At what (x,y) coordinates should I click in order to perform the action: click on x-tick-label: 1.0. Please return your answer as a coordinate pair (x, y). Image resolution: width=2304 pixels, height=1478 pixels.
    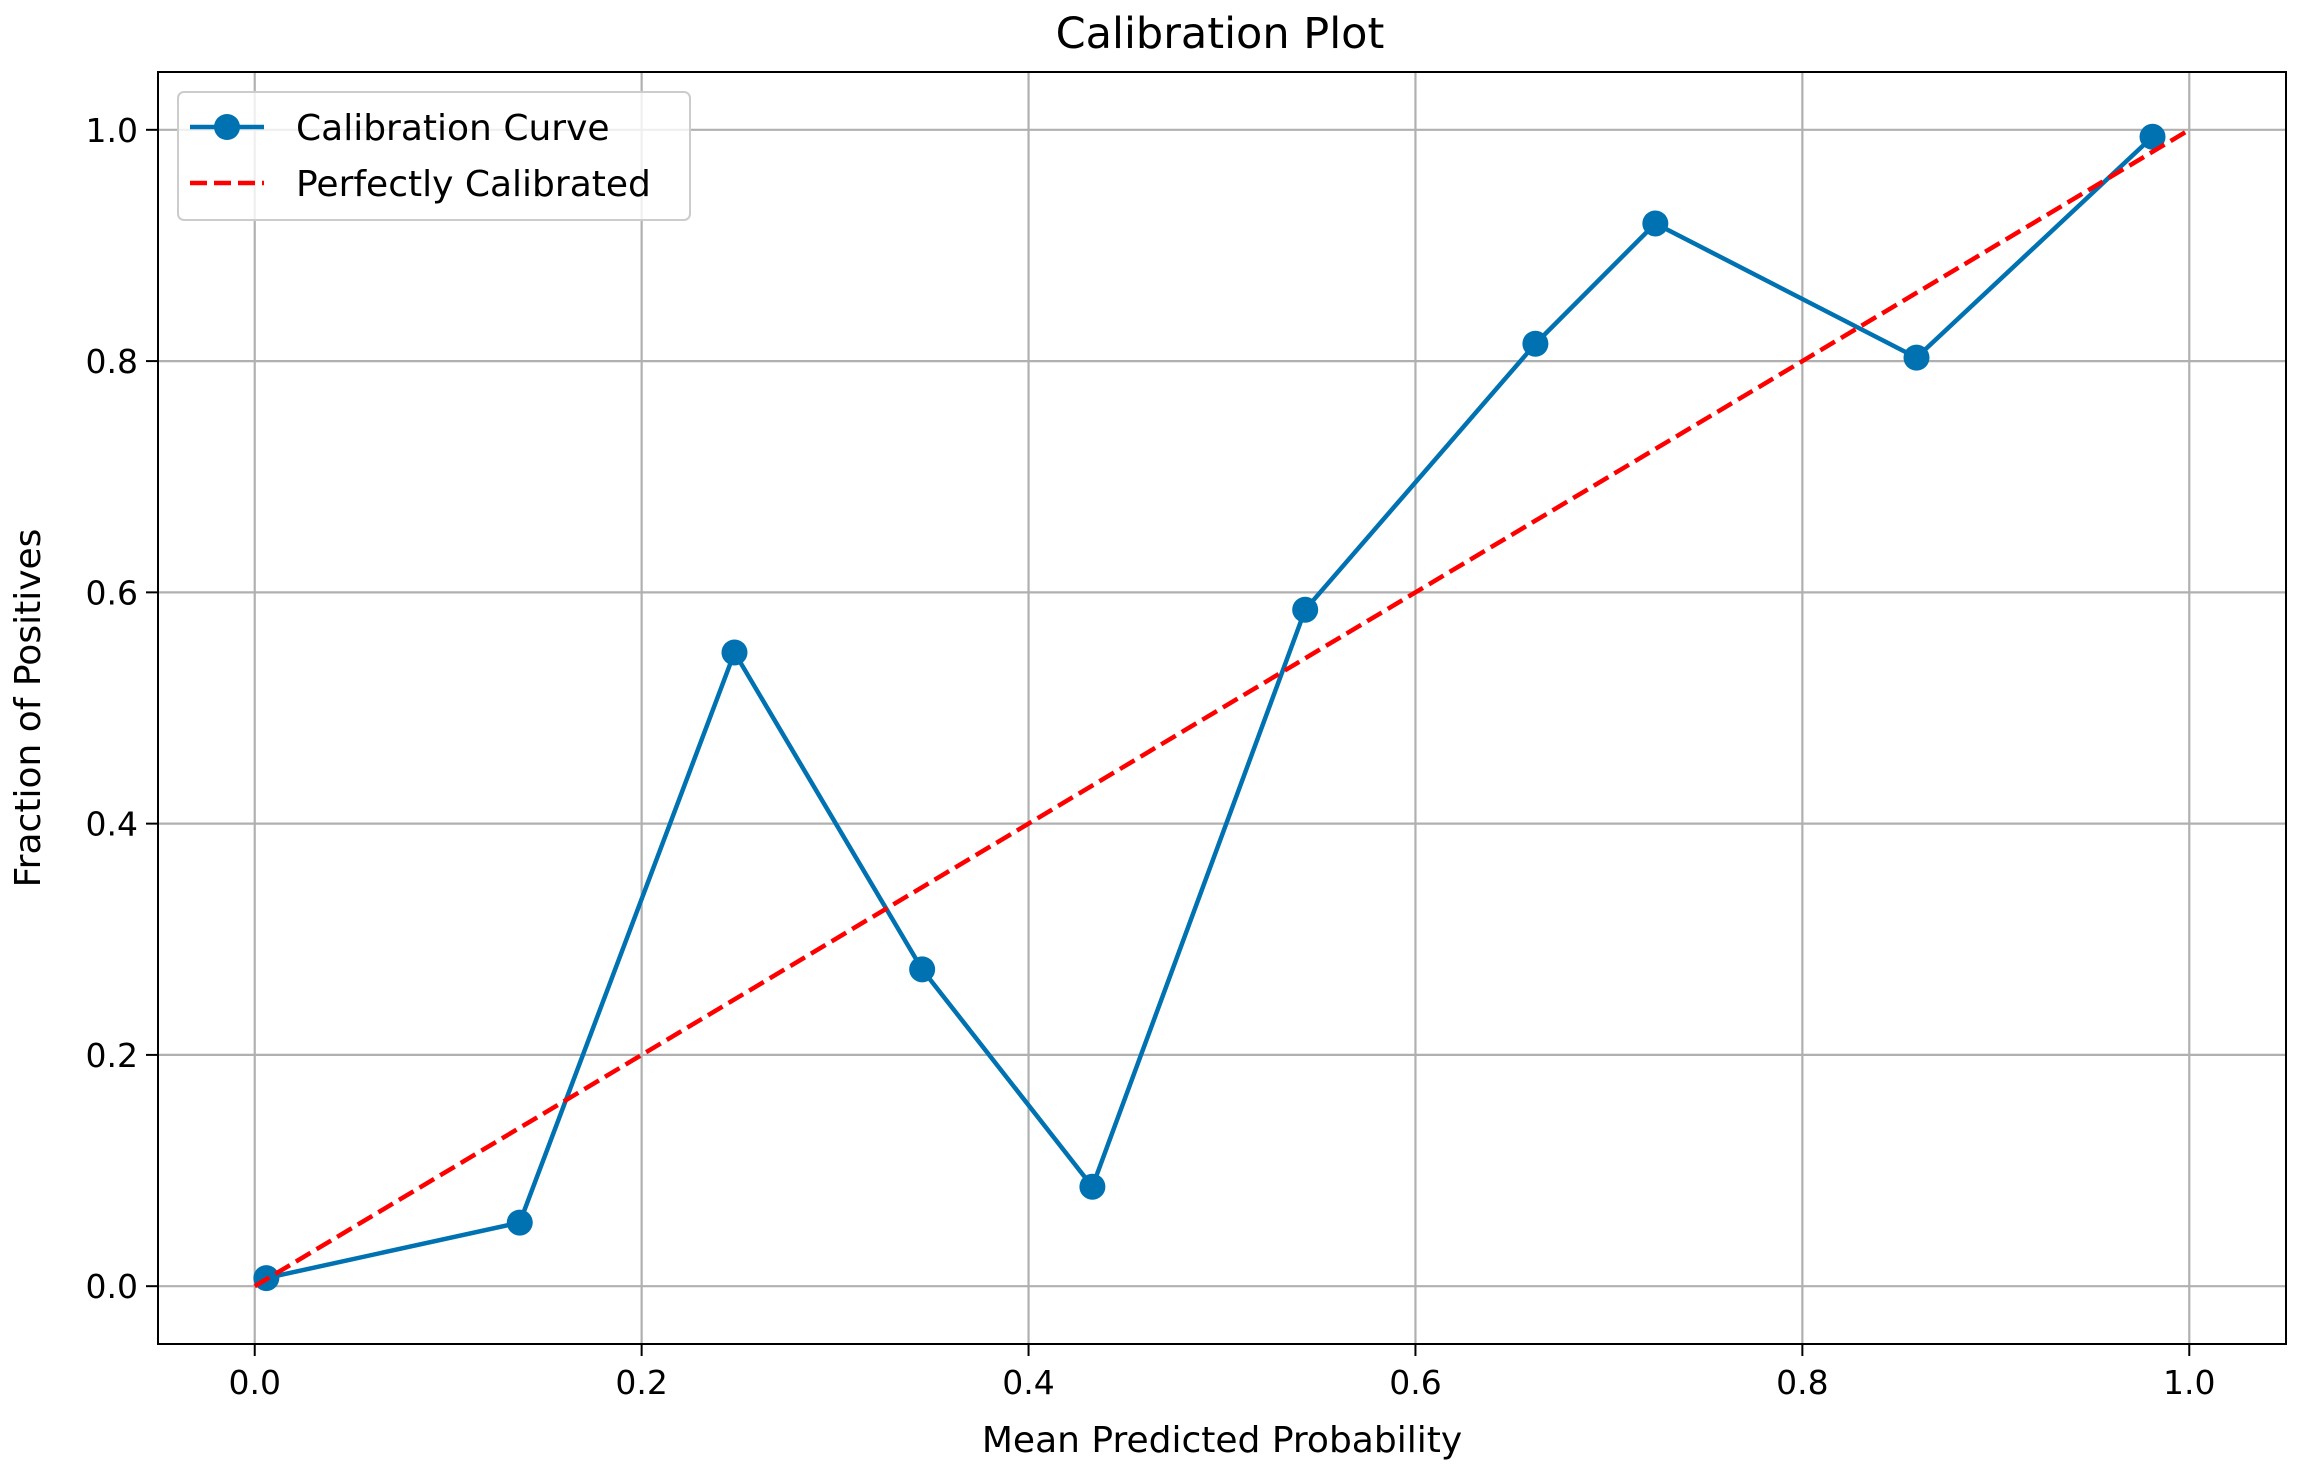
    Looking at the image, I should click on (2189, 1382).